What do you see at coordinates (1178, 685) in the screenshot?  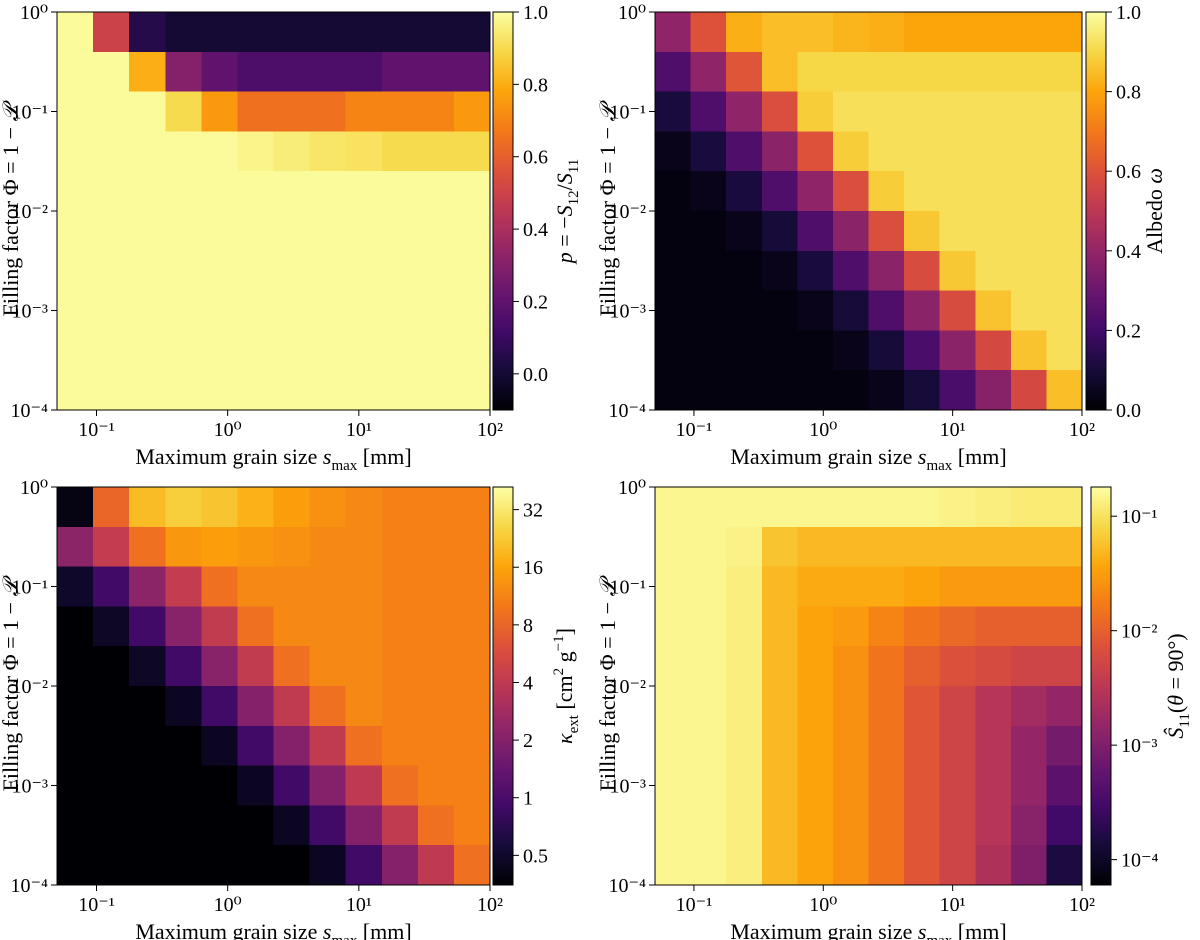 I see `colorbar-label: Ŝ11(θ = 90°)` at bounding box center [1178, 685].